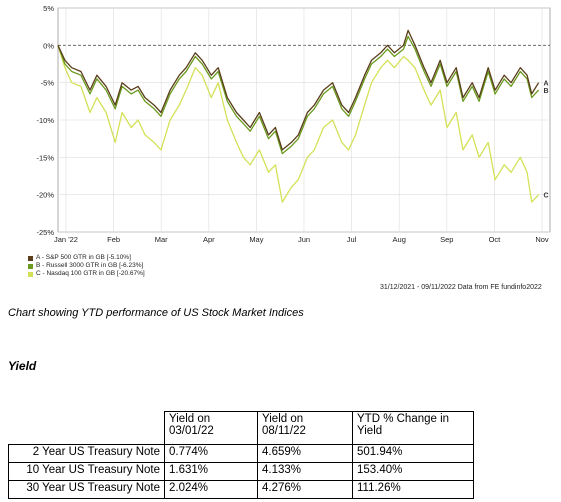  I want to click on header-cell-yield-start: Yield on 03/01/22, so click(211, 428).